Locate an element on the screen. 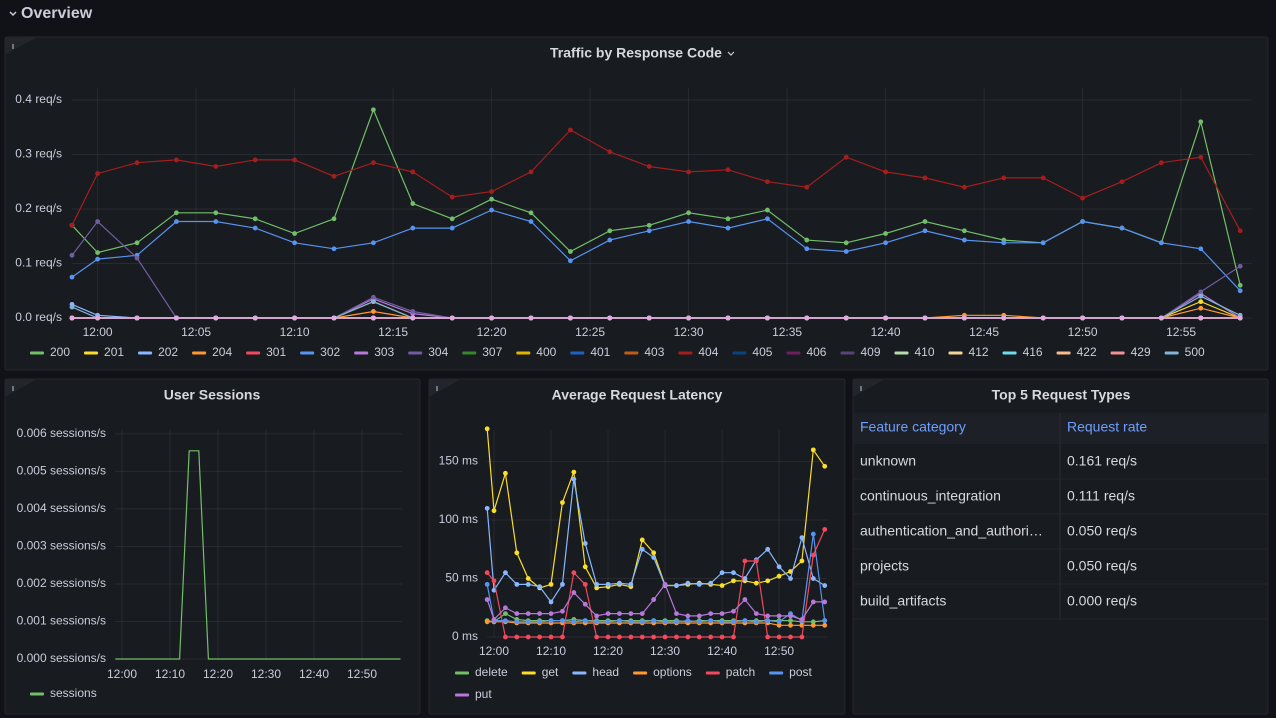  legend-label: 200 is located at coordinates (60, 352).